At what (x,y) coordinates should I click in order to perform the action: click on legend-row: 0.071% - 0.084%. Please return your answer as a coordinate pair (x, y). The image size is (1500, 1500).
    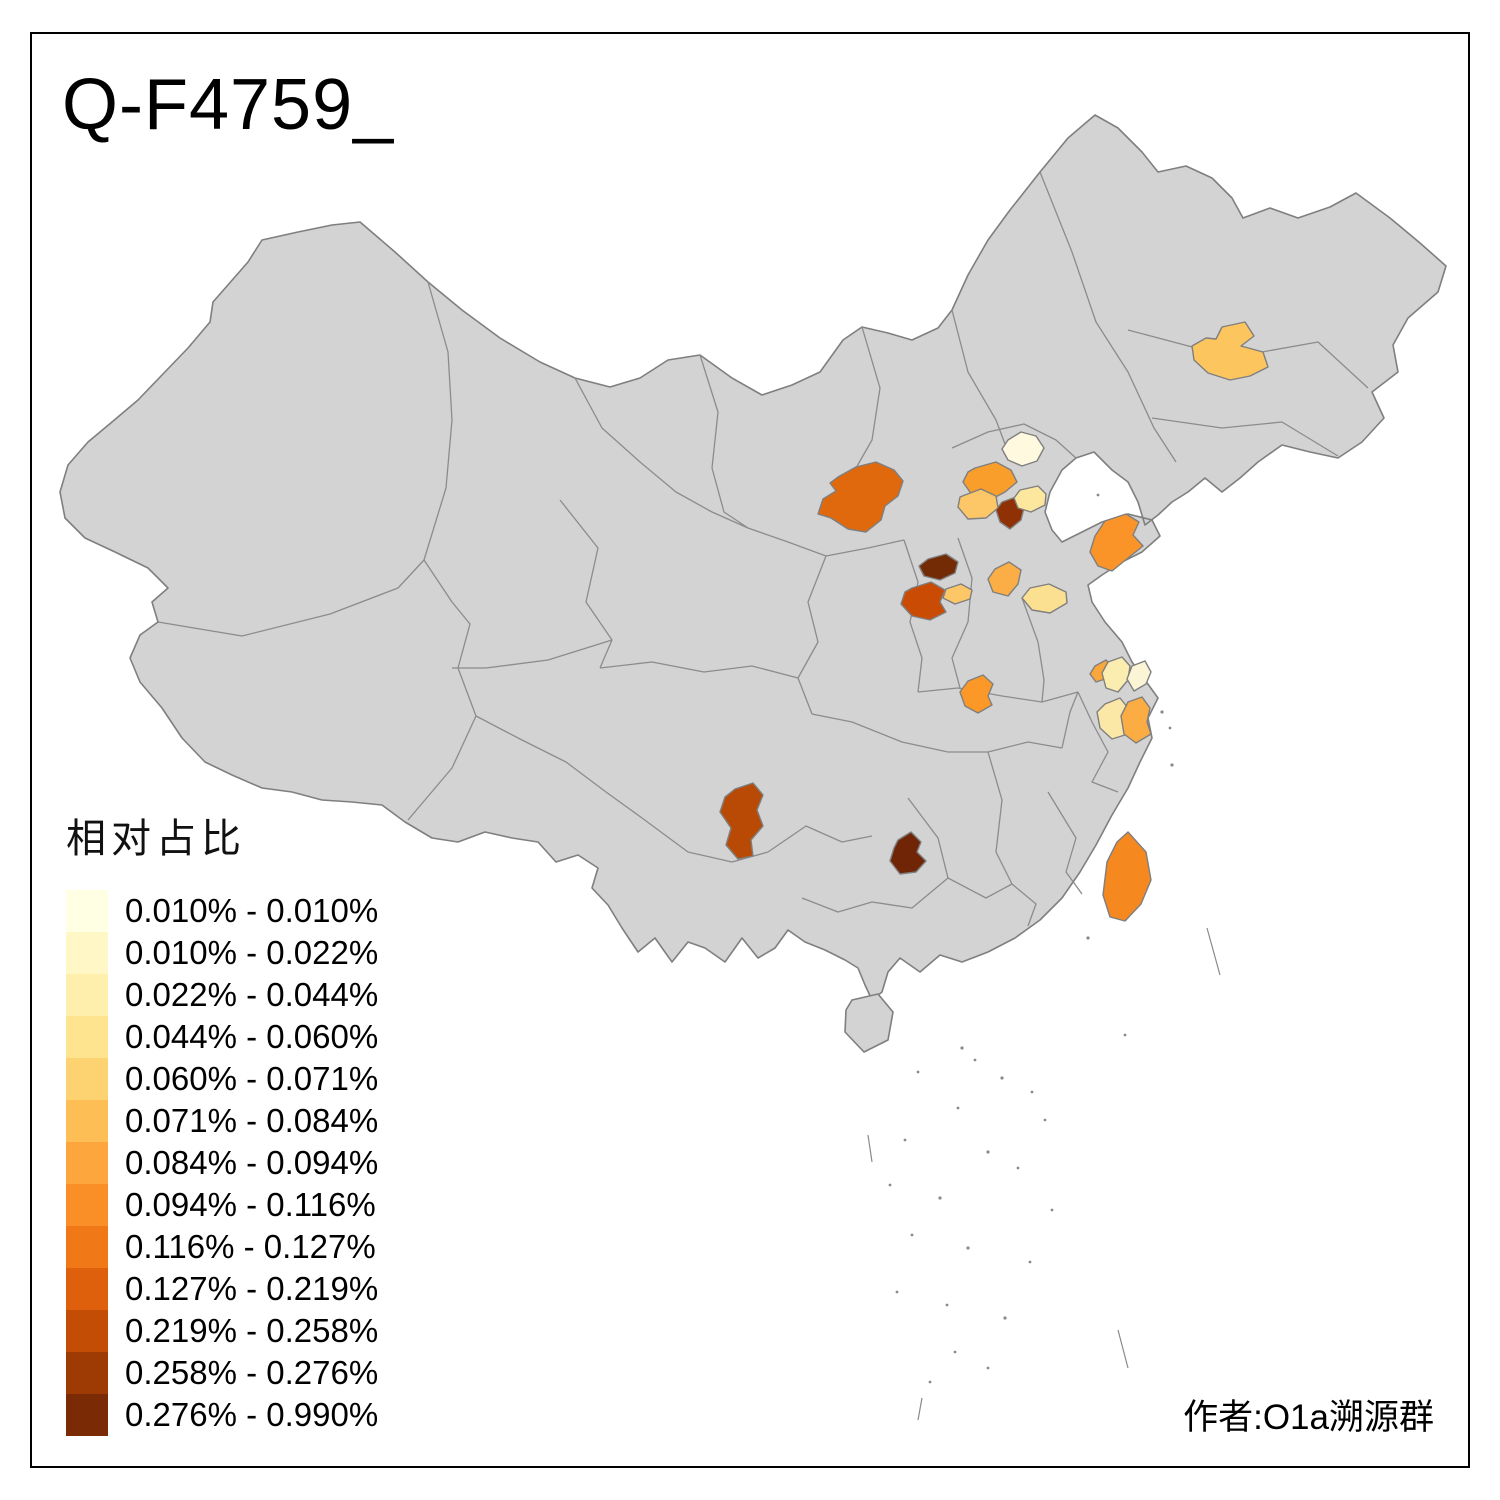
    Looking at the image, I should click on (222, 1121).